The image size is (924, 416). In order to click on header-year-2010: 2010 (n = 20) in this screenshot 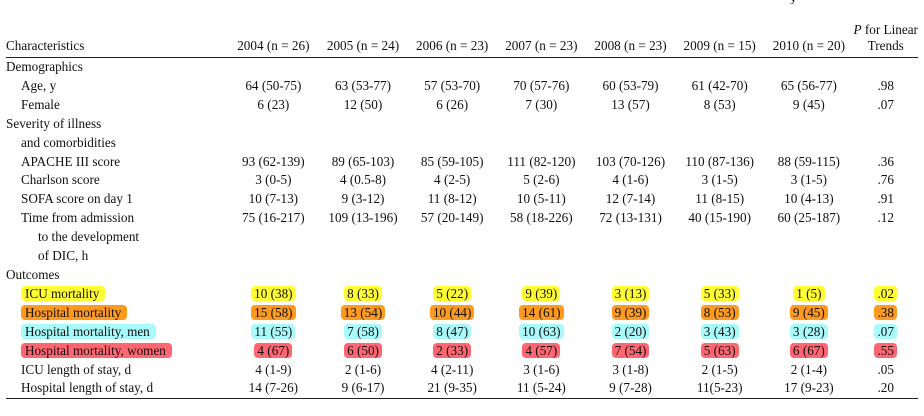, I will do `click(809, 37)`.